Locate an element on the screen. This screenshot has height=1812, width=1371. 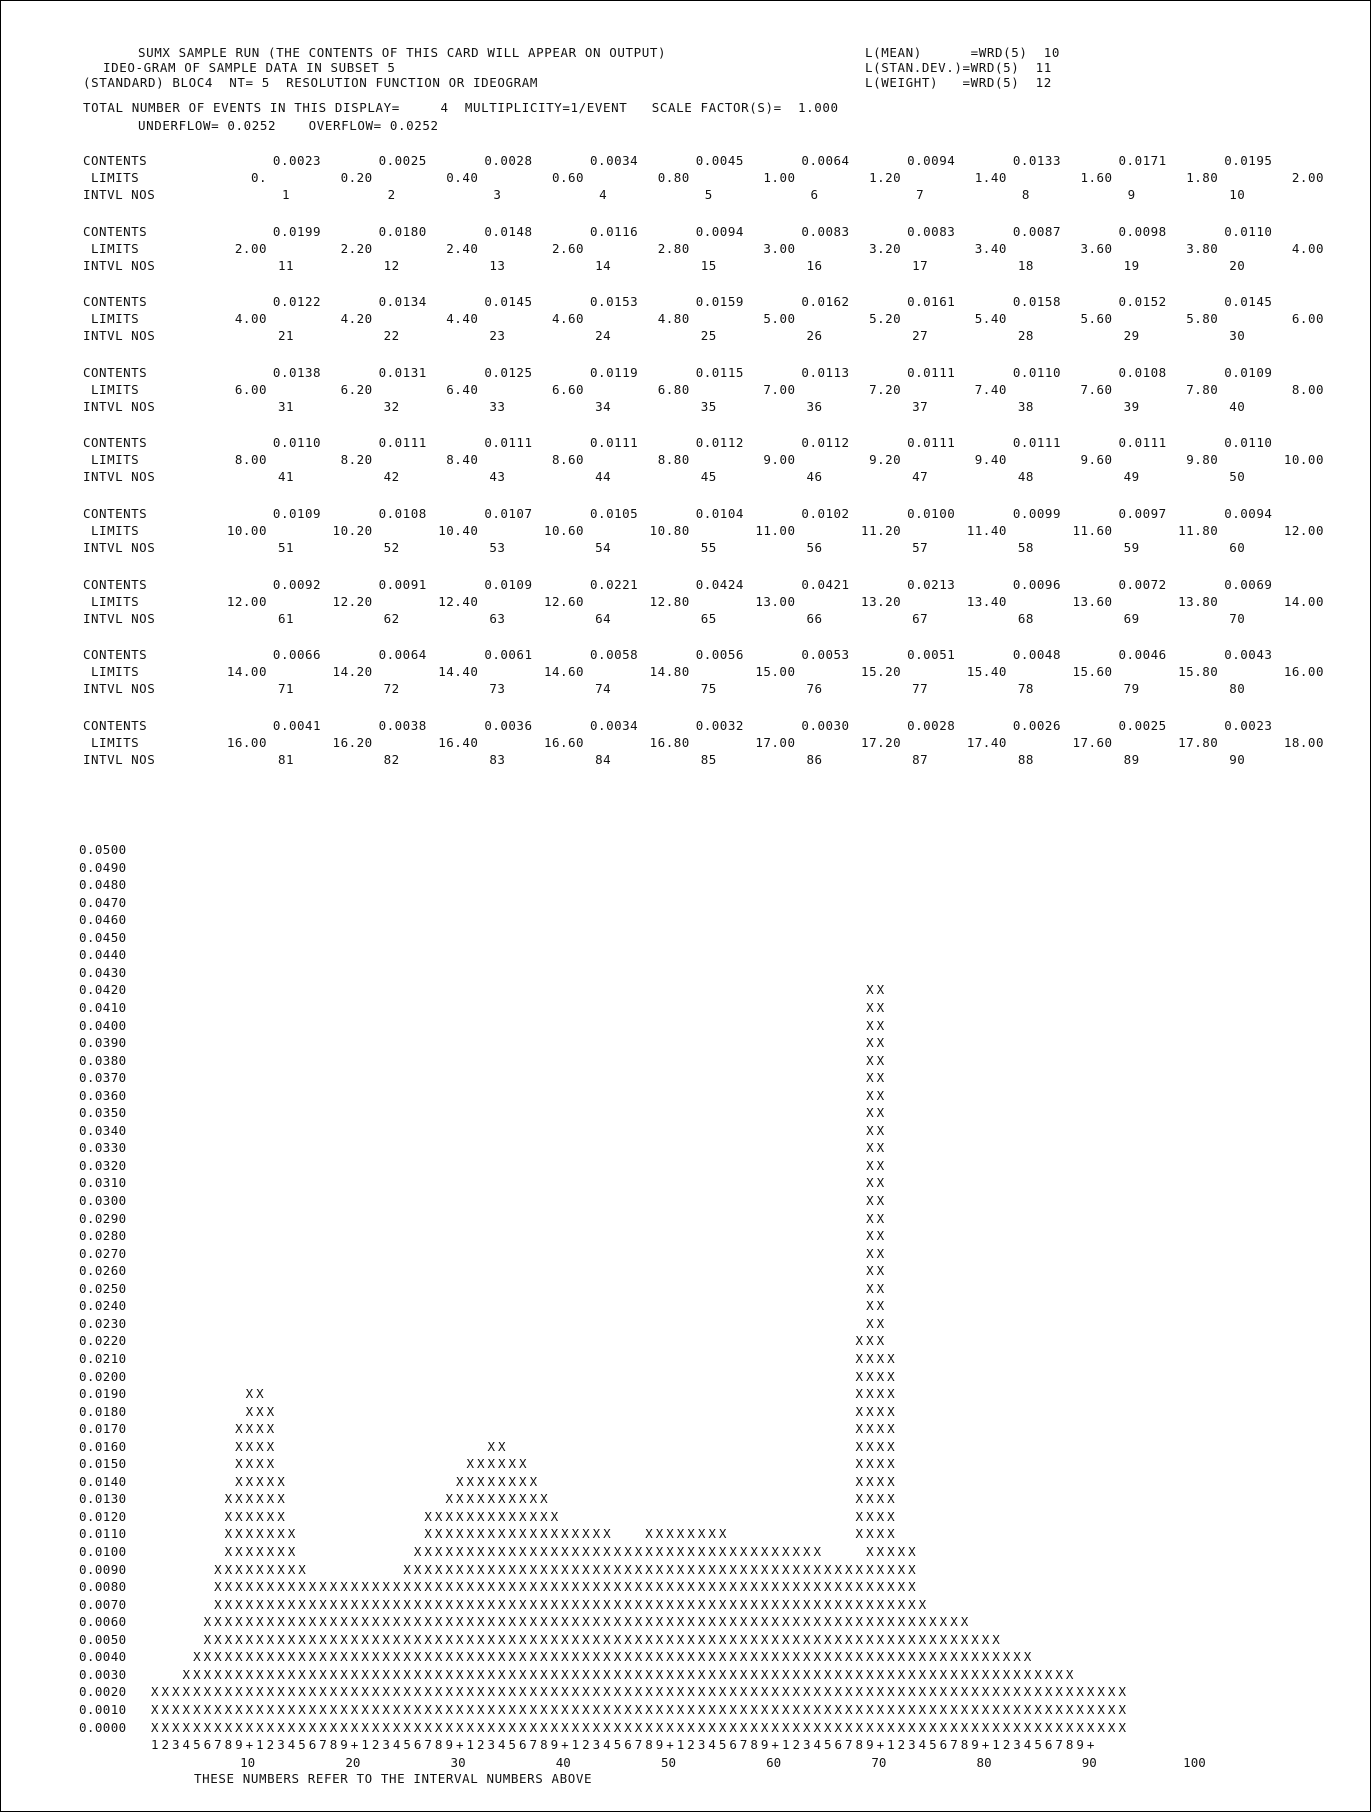
interval-number: 19 is located at coordinates (1131, 265).